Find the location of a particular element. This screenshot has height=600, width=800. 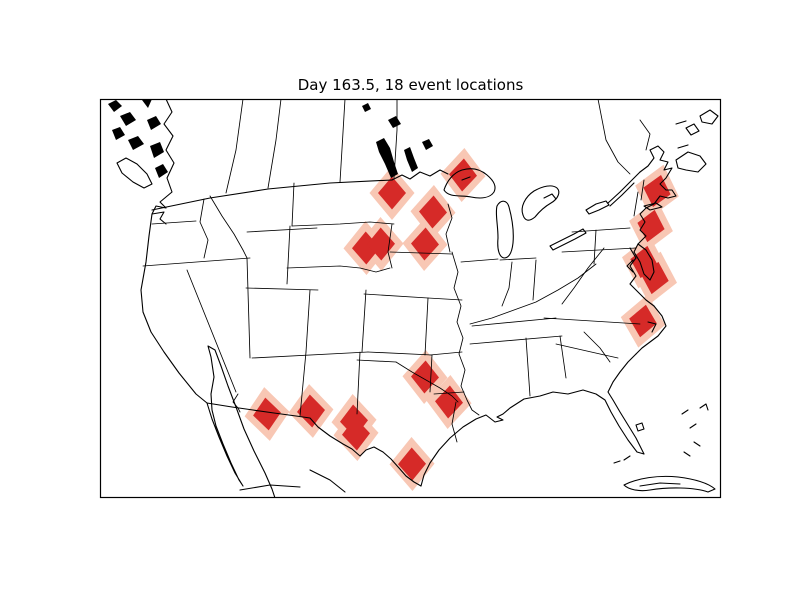

island-blobs is located at coordinates (270, 138).